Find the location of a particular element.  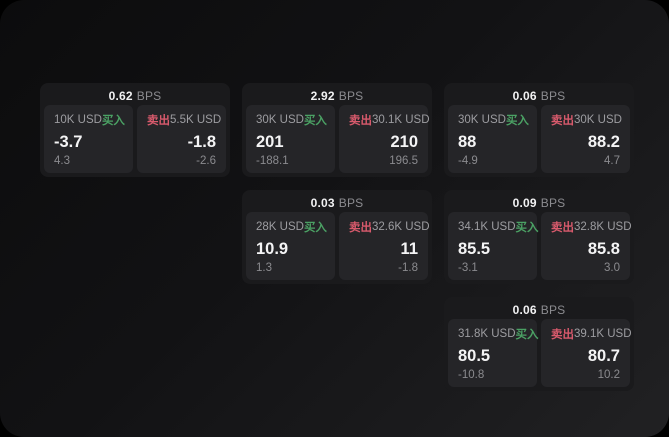

sell-panel-top: 卖出 39.1K USD is located at coordinates (591, 334).